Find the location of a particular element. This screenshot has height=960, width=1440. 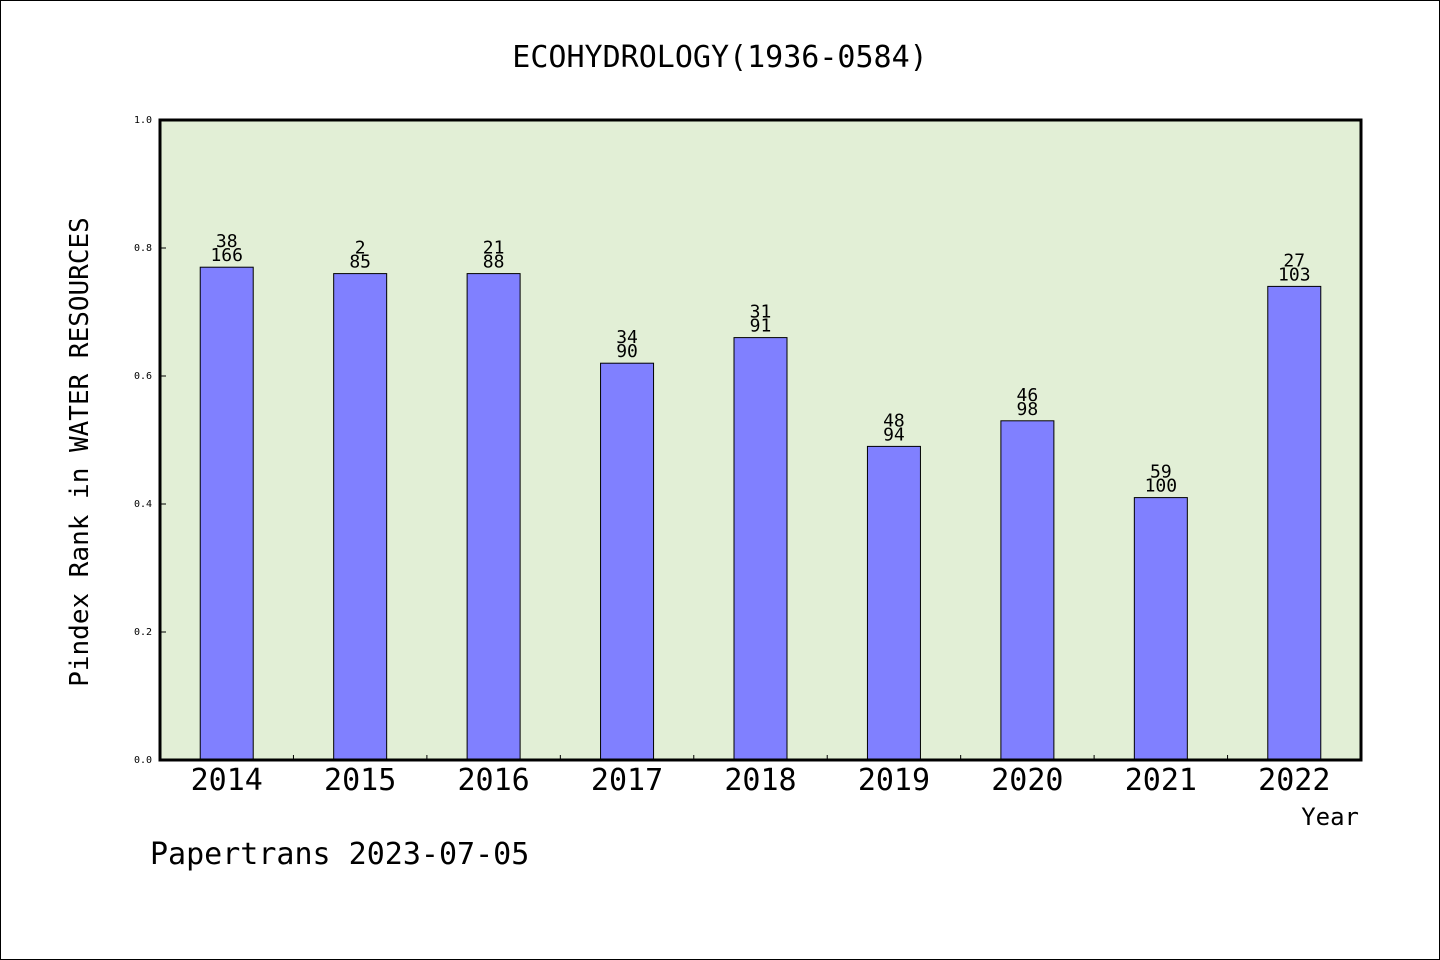

data-label-top-2022: 27 is located at coordinates (1294, 260).